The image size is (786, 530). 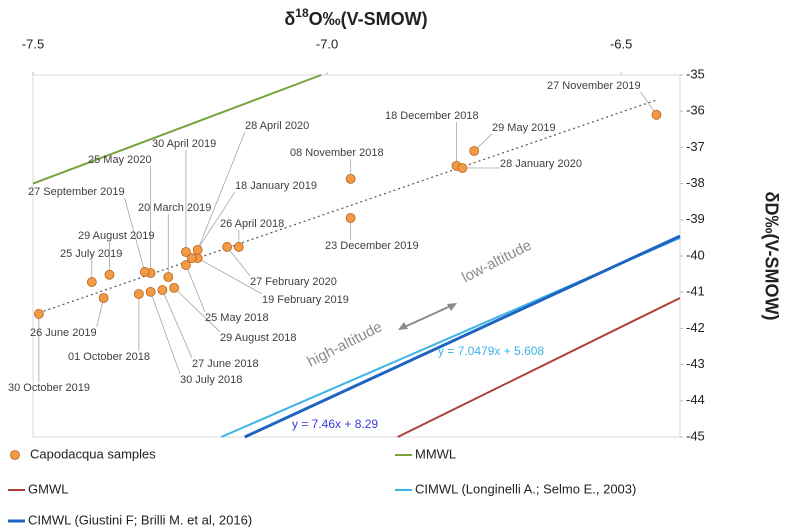 What do you see at coordinates (184, 144) in the screenshot?
I see `point-label: 30 April 2019` at bounding box center [184, 144].